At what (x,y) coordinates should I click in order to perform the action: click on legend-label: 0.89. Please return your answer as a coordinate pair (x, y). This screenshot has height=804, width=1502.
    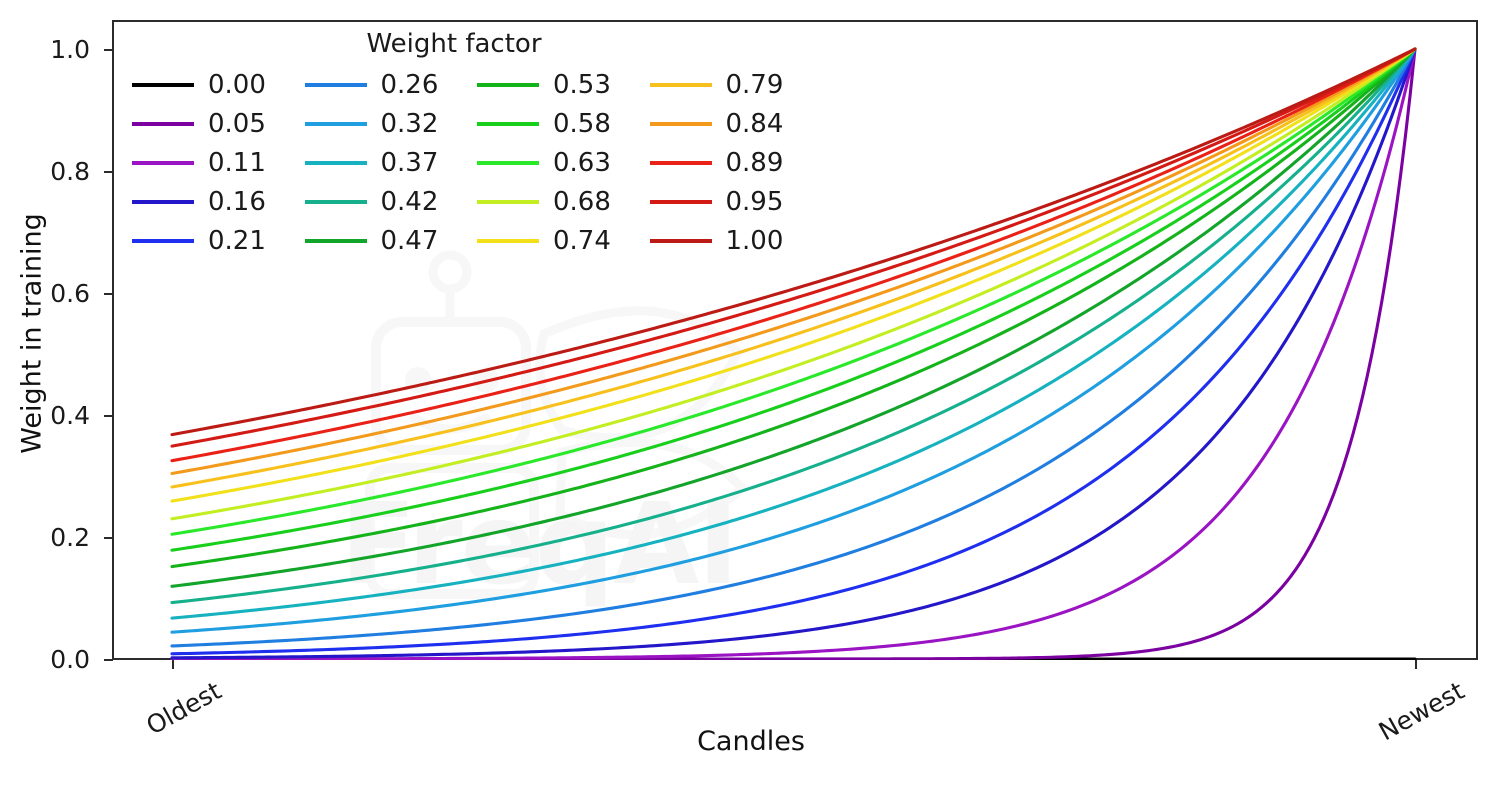
    Looking at the image, I should click on (754, 163).